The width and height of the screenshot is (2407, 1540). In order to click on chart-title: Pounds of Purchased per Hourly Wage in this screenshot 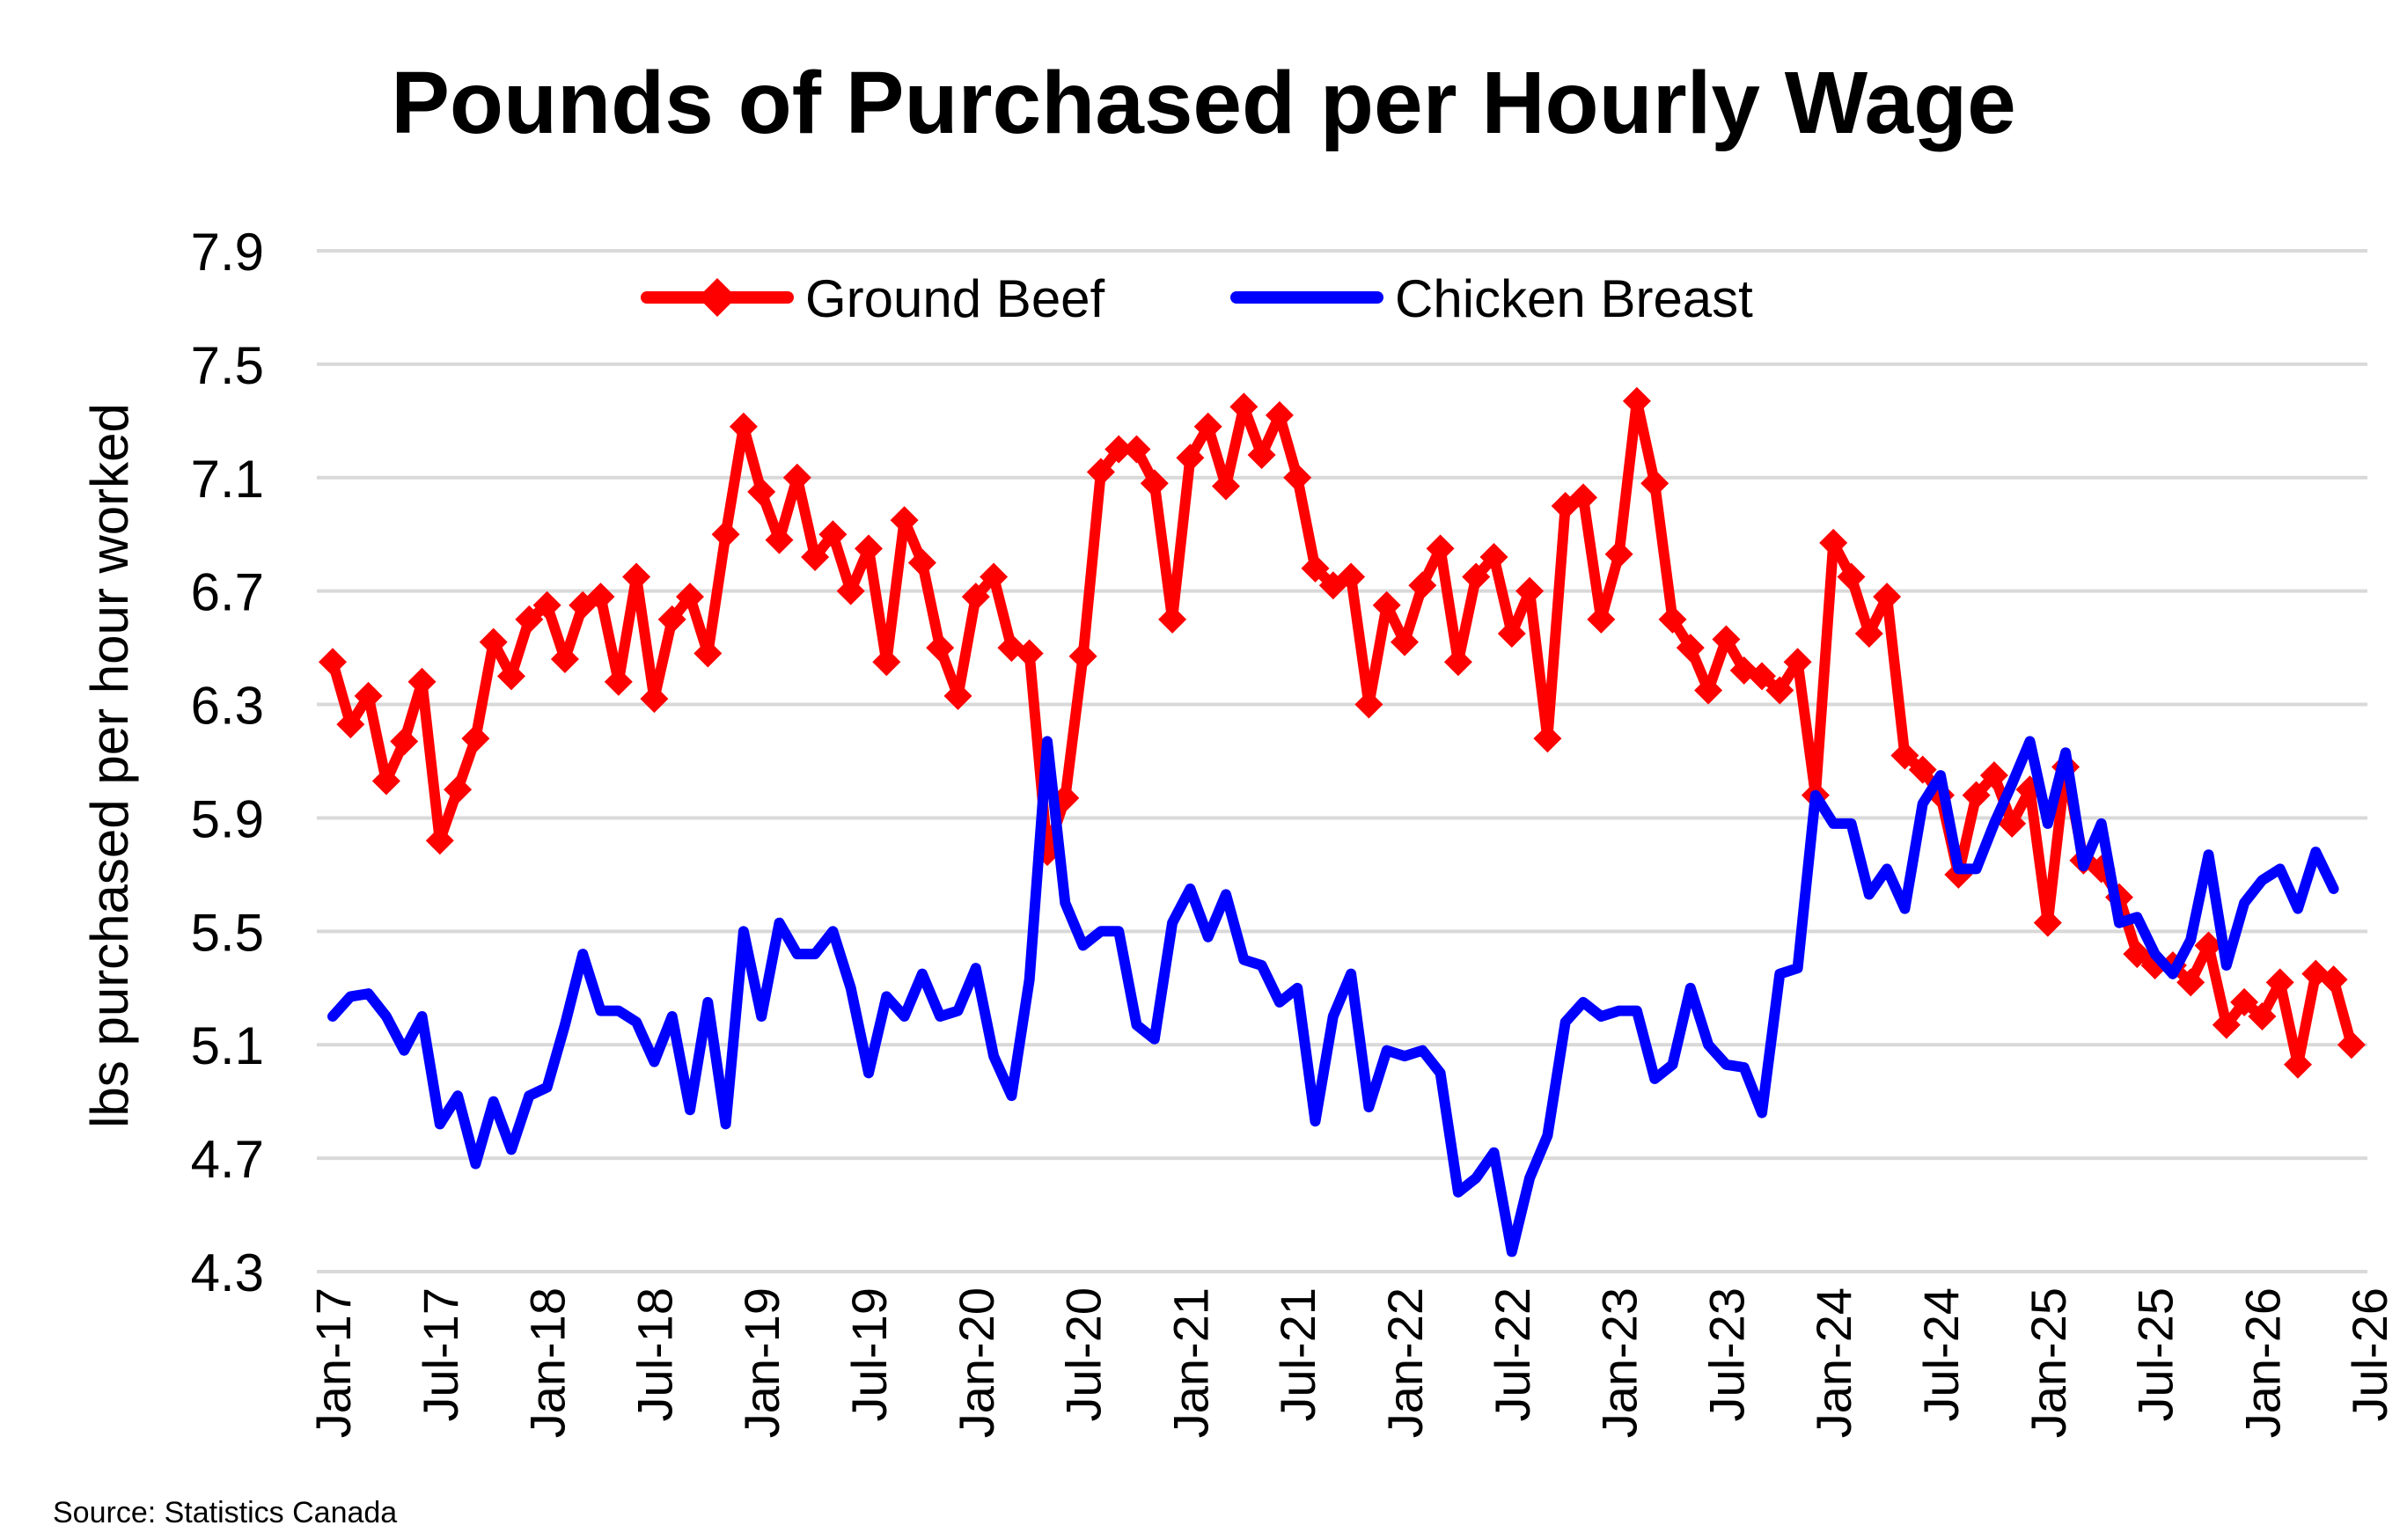, I will do `click(1203, 103)`.